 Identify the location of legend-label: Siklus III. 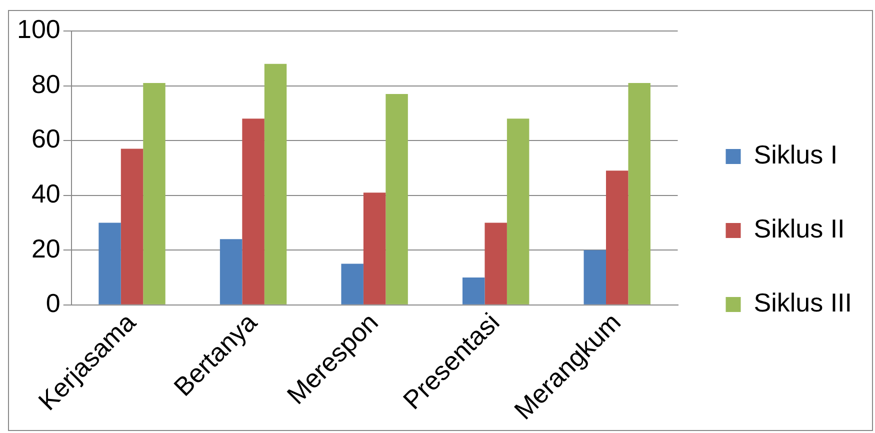
(803, 303).